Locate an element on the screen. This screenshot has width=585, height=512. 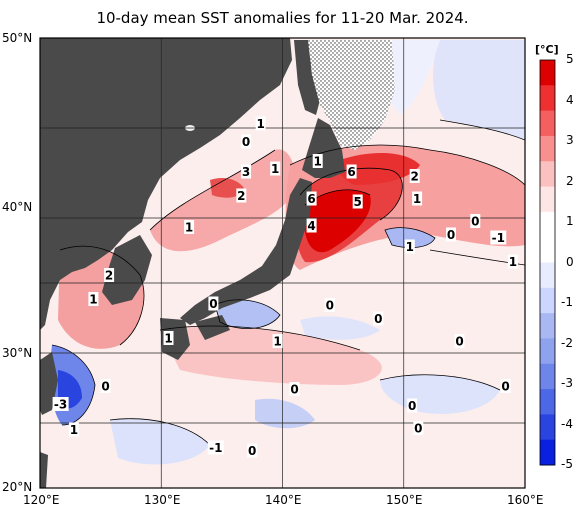
colorbar-tick: -2 is located at coordinates (567, 343).